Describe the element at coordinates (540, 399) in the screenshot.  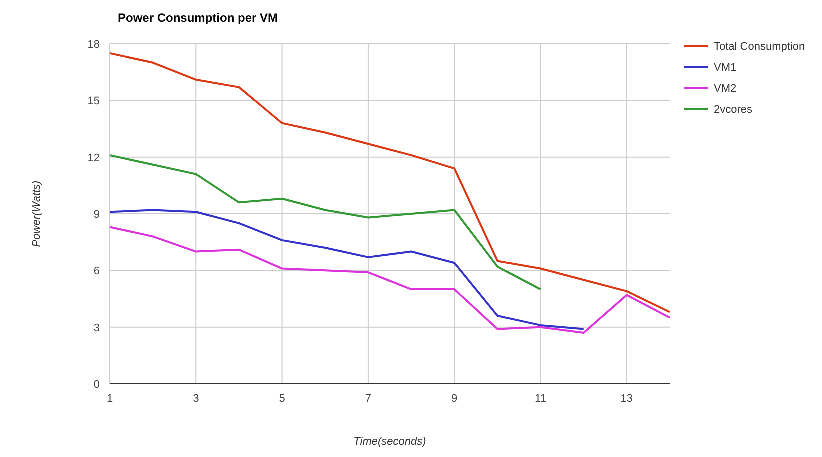
I see `x-tick-label: 11` at that location.